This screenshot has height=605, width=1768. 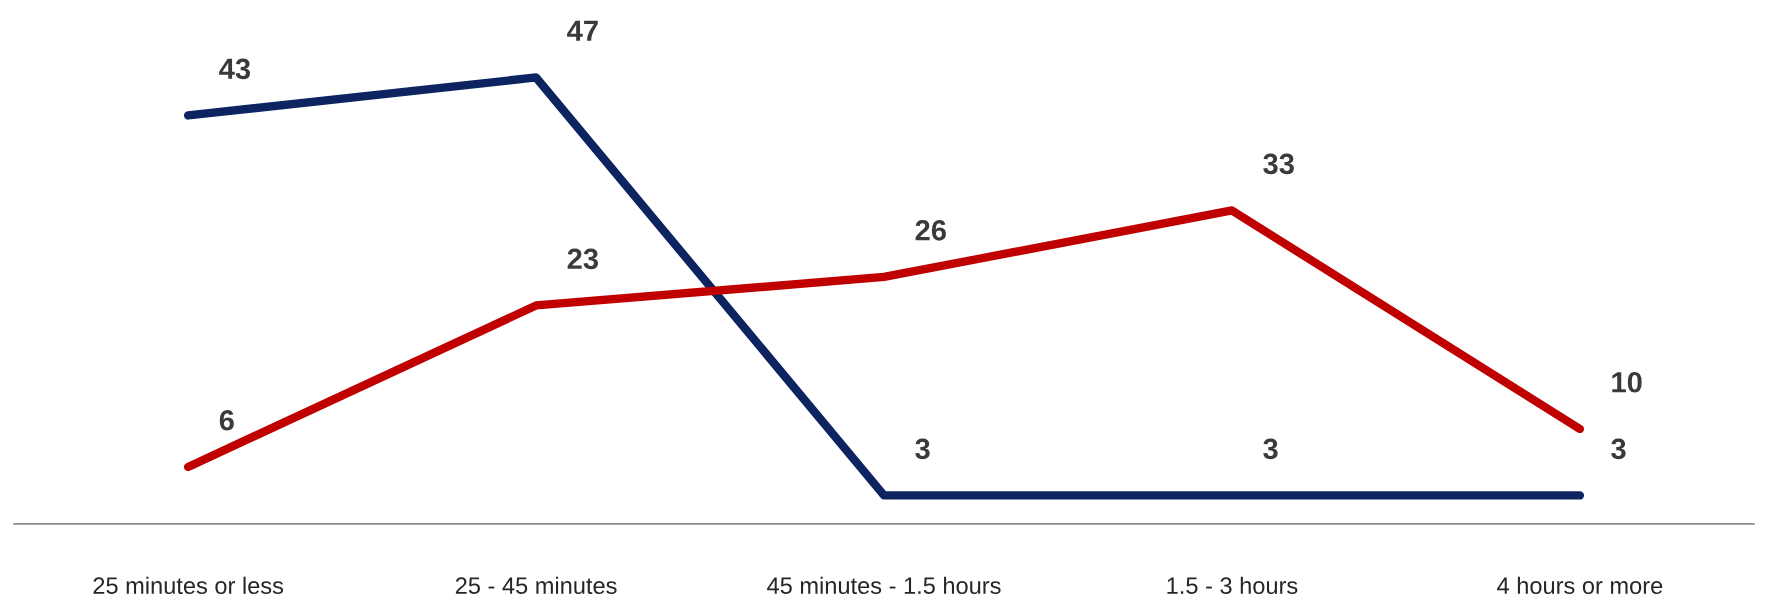 I want to click on x-tick-label: 45 minutes - 1.5 hours, so click(x=884, y=585).